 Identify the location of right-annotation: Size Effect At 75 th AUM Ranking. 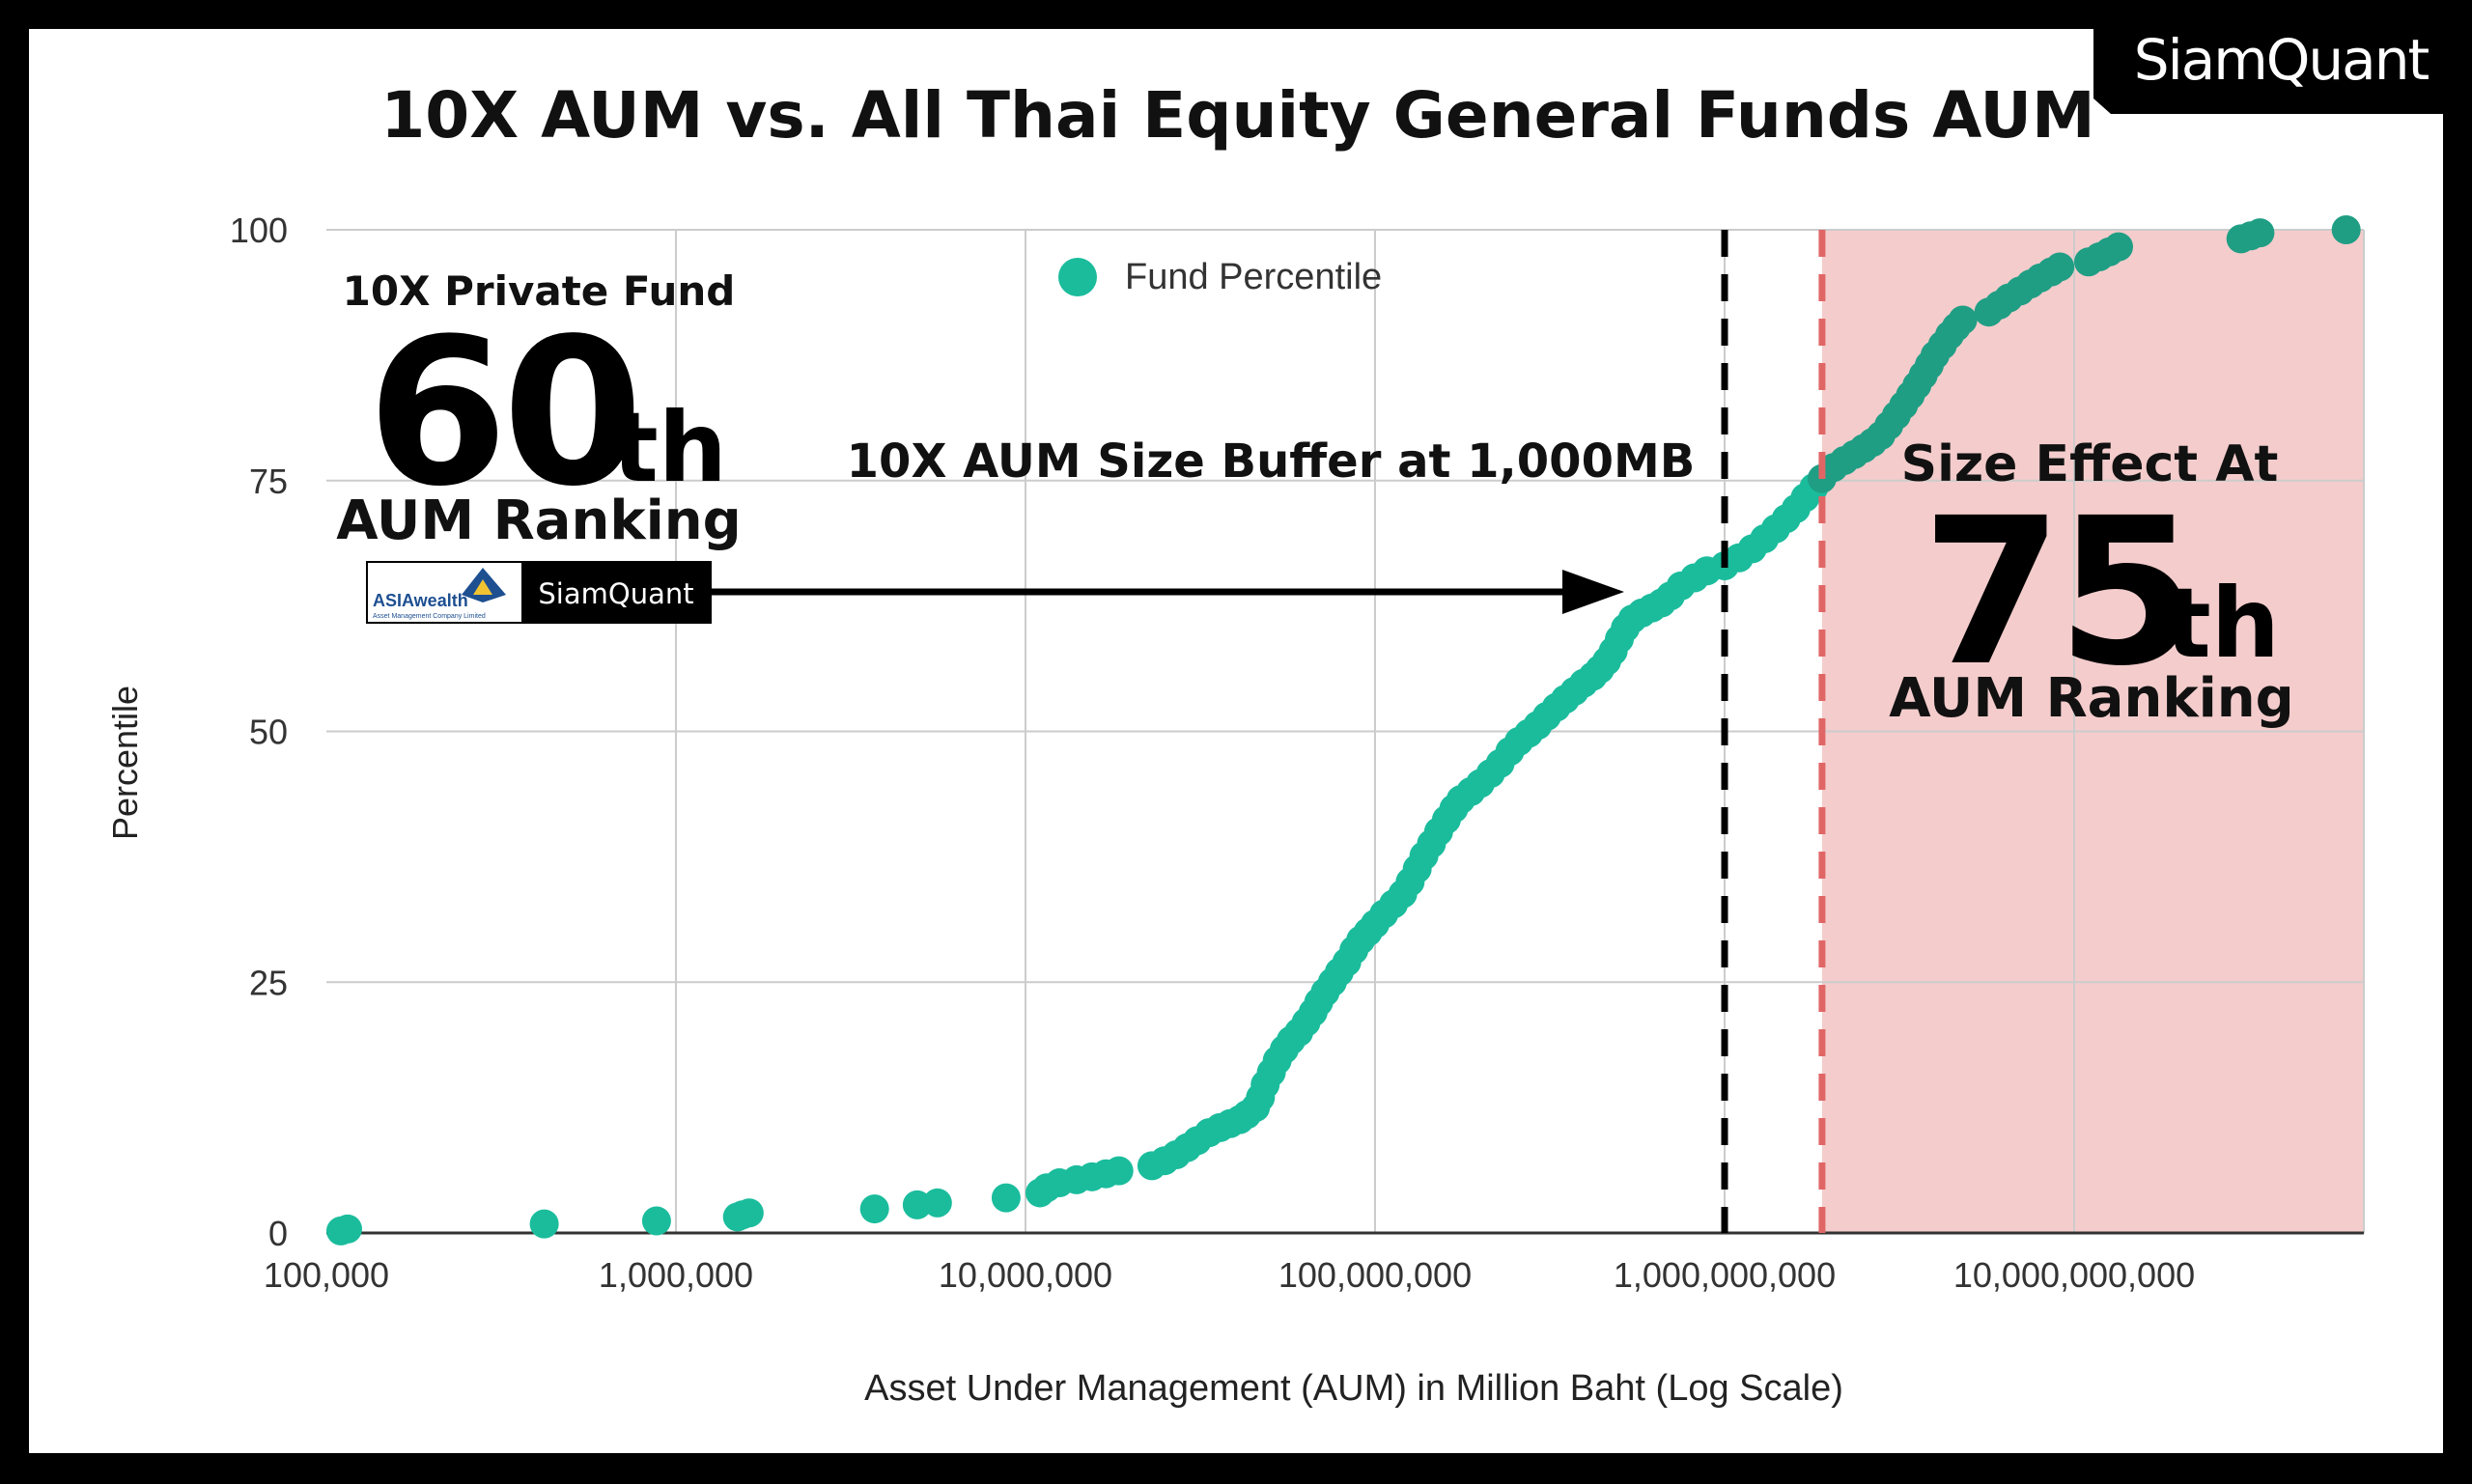
(2091, 582).